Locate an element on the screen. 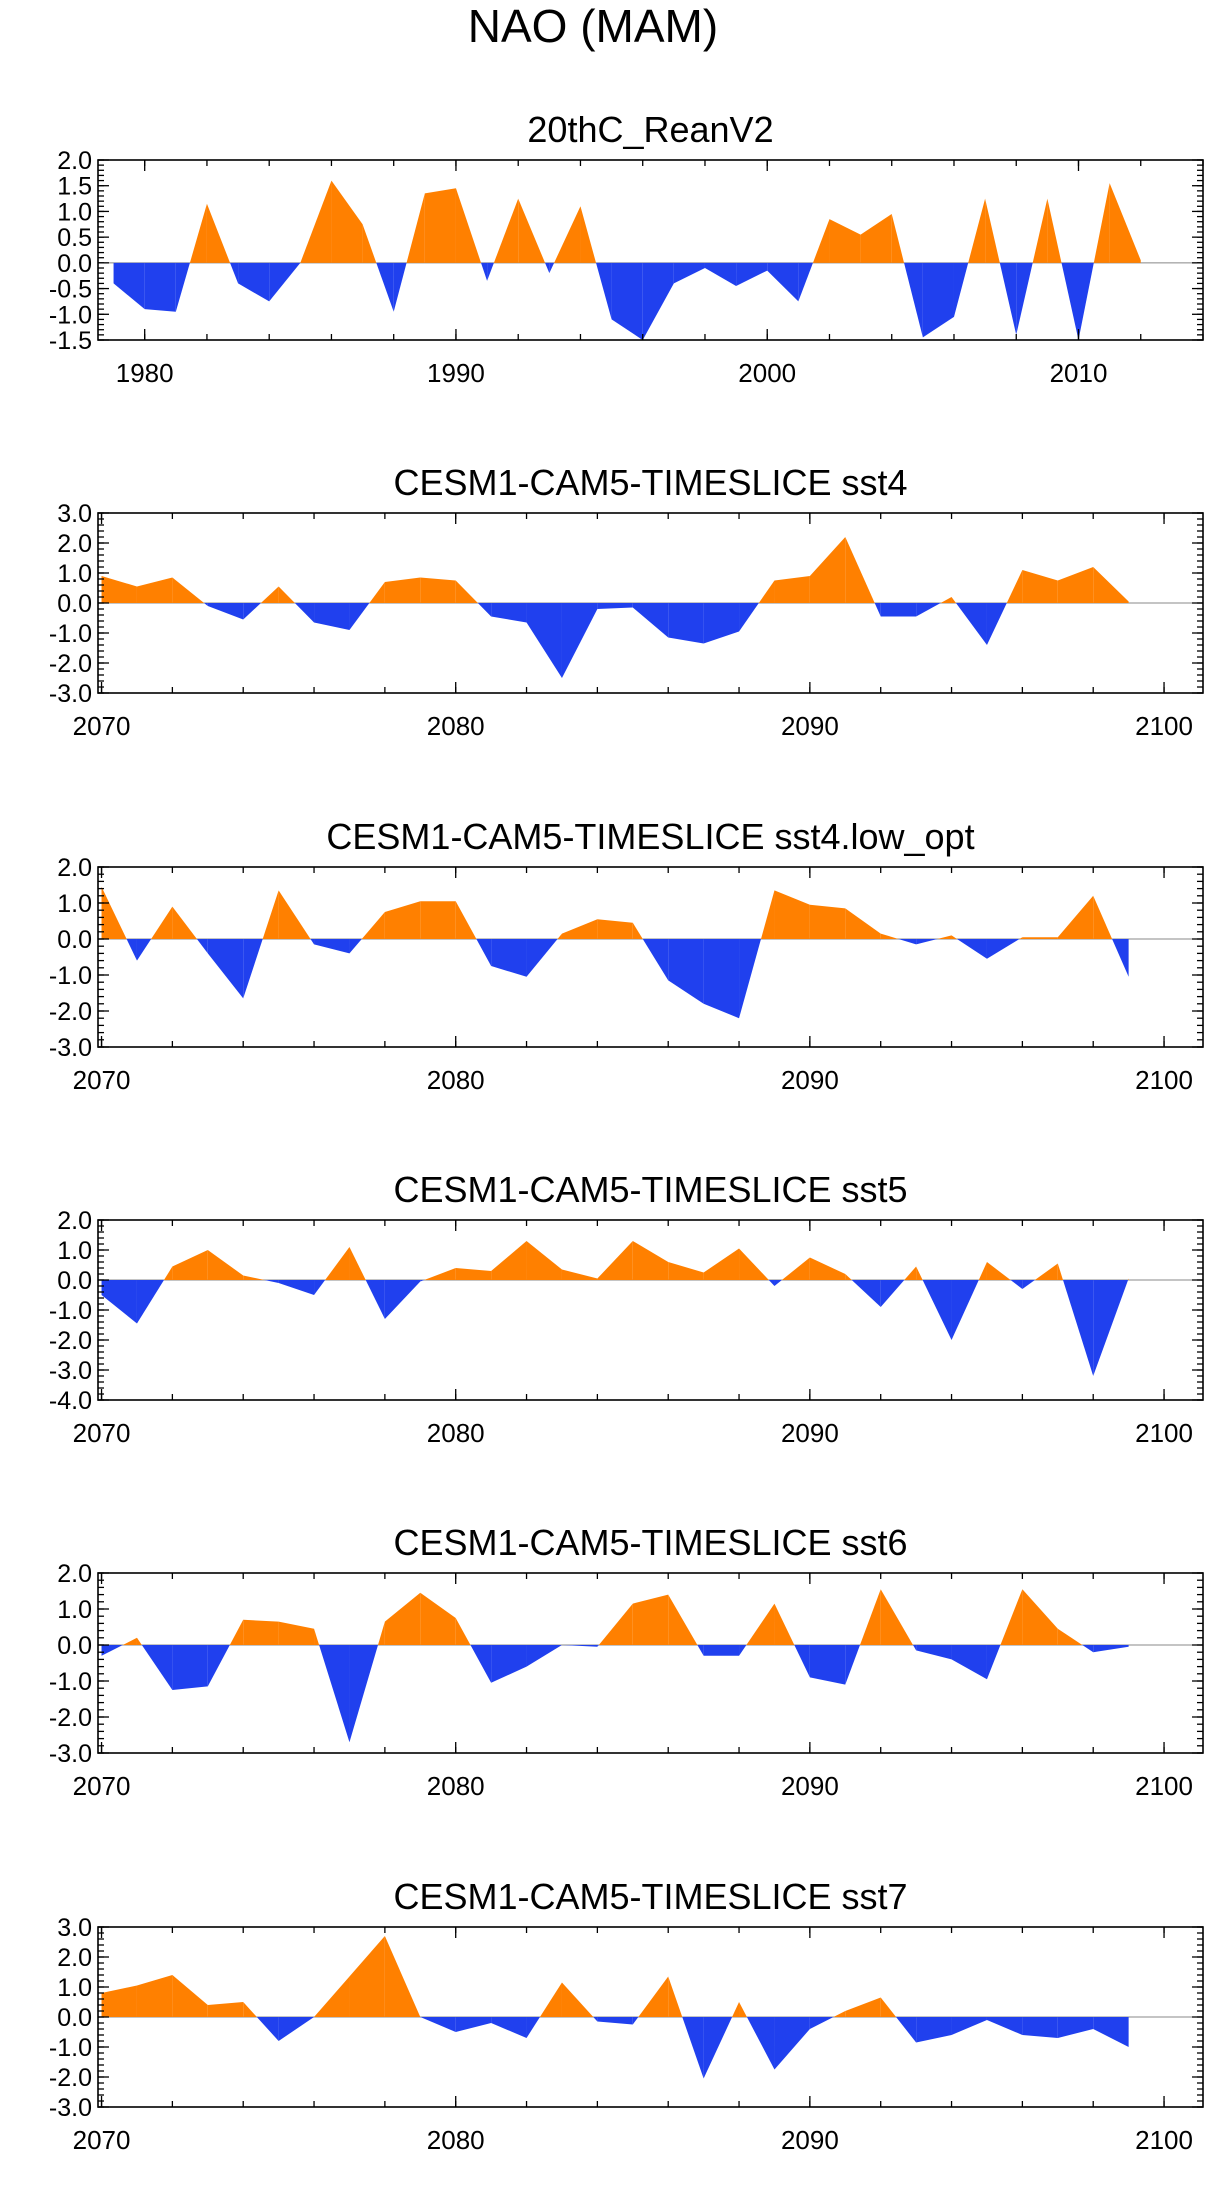 The width and height of the screenshot is (1229, 2185). x-tick-label: 2090 is located at coordinates (810, 2140).